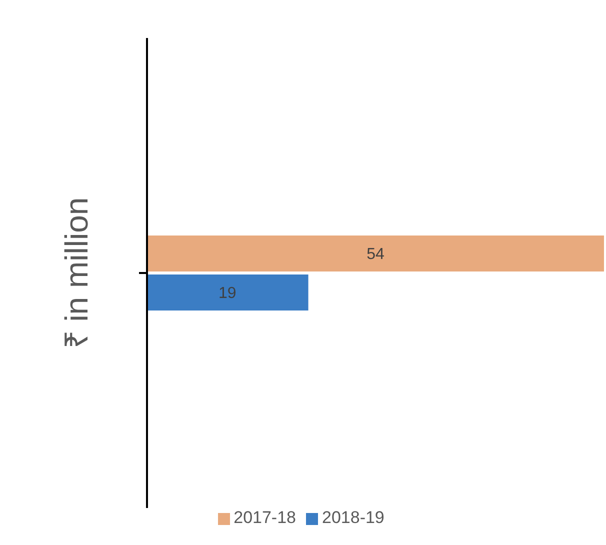 This screenshot has height=545, width=606. What do you see at coordinates (375, 255) in the screenshot?
I see `data-label: 54` at bounding box center [375, 255].